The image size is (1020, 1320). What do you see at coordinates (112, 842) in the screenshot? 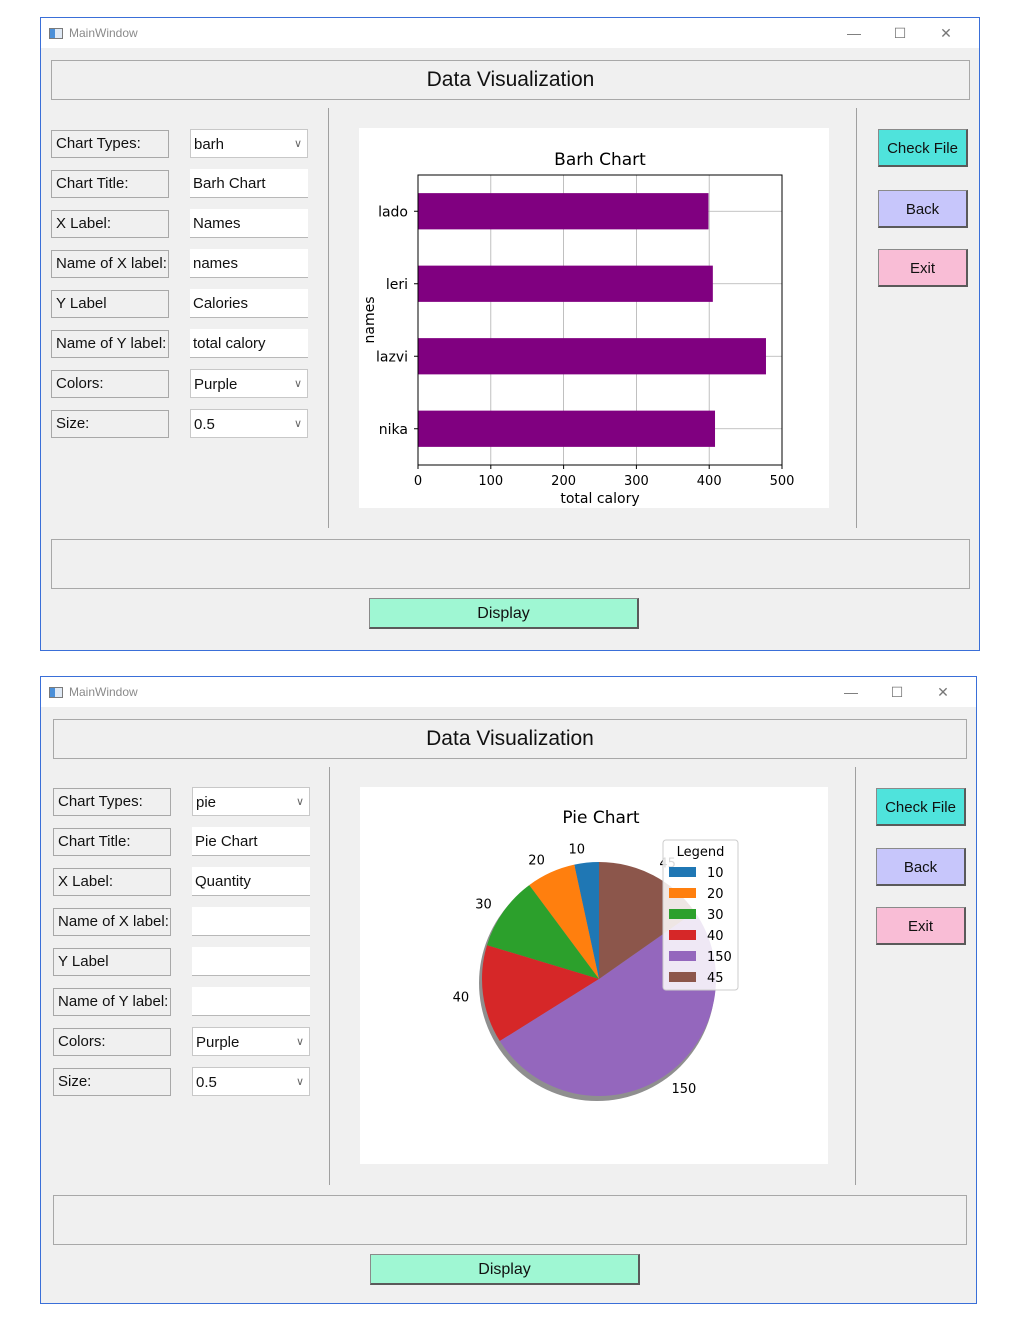
I see `form-label: Chart Title:` at bounding box center [112, 842].